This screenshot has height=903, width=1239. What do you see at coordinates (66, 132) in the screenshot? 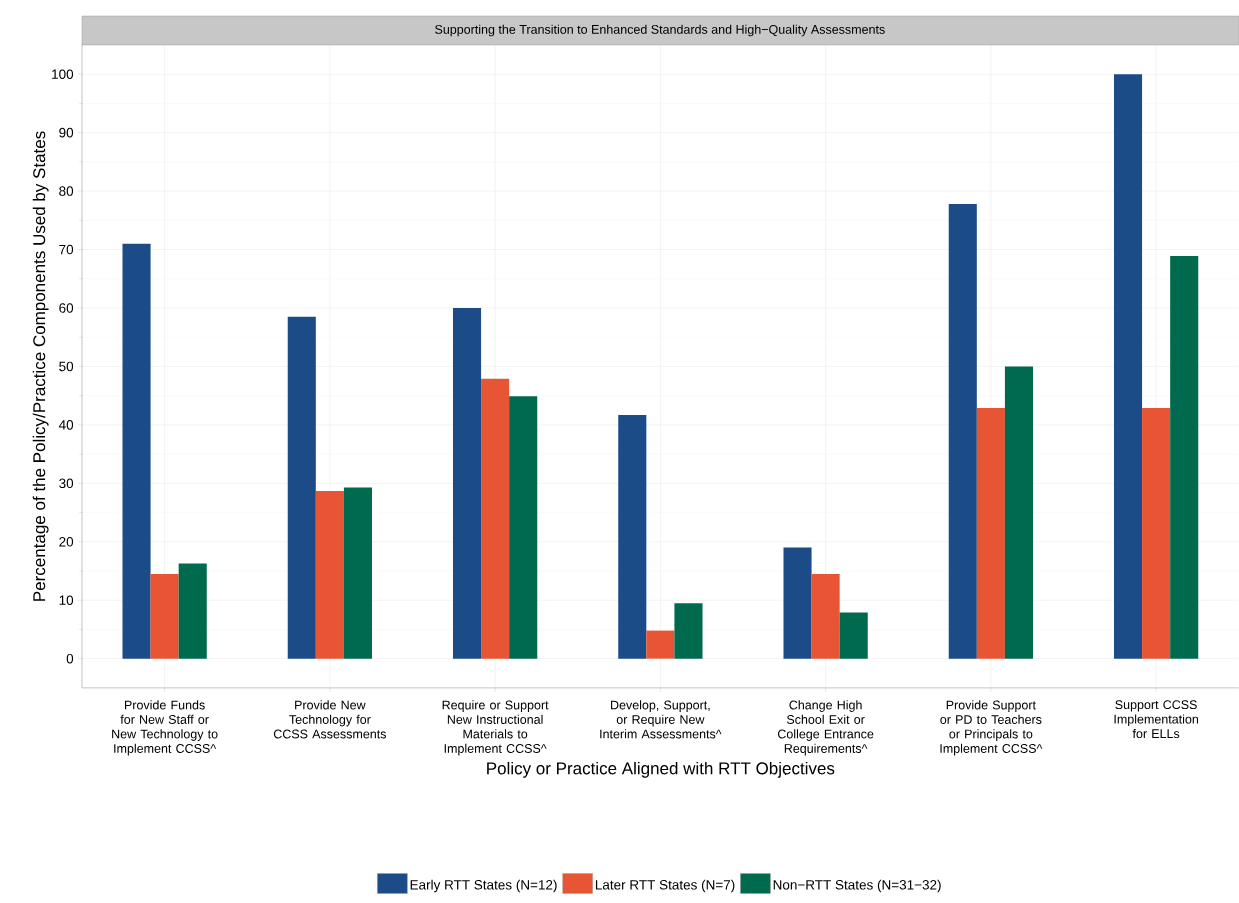
I see `y-tick-label: 90` at bounding box center [66, 132].